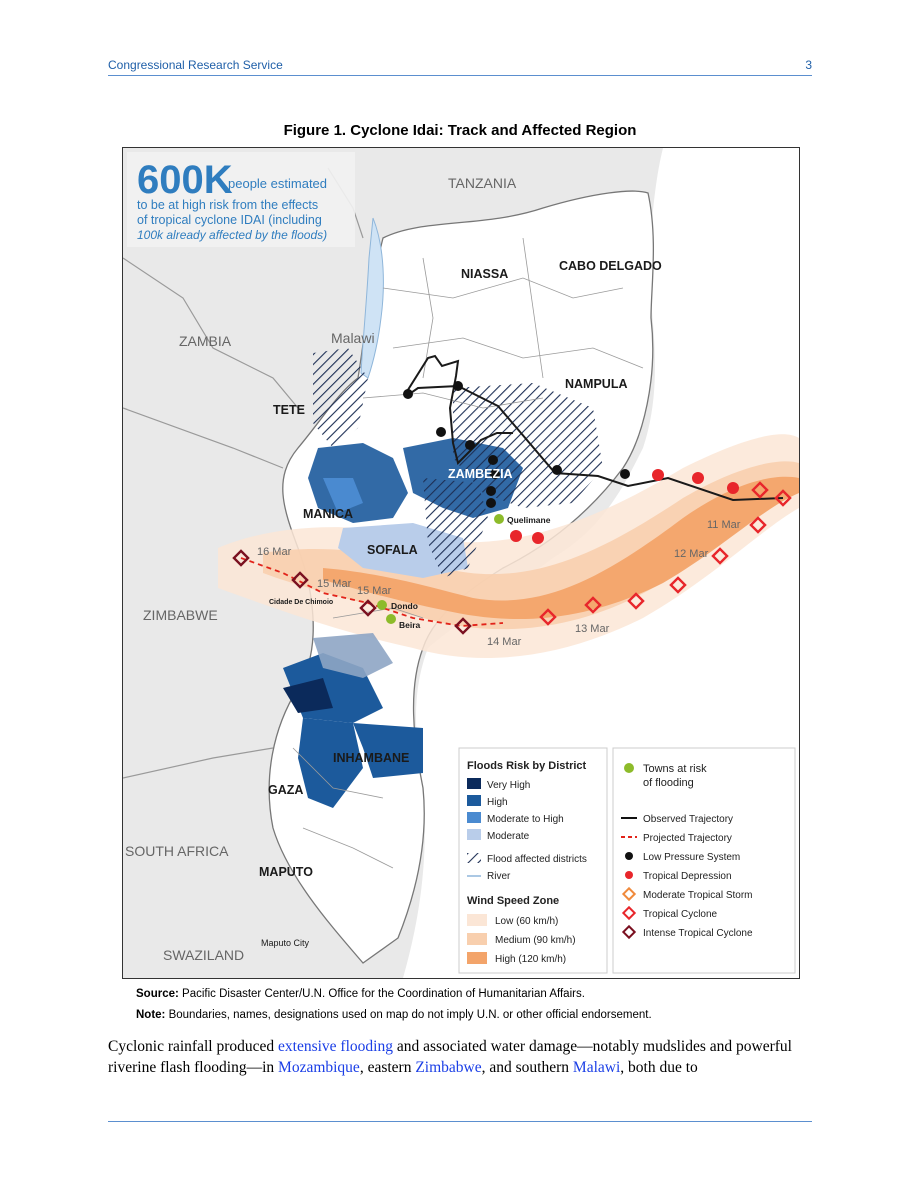 The image size is (920, 1191). What do you see at coordinates (335, 1046) in the screenshot?
I see `link-extensive-flooding: extensive flooding` at bounding box center [335, 1046].